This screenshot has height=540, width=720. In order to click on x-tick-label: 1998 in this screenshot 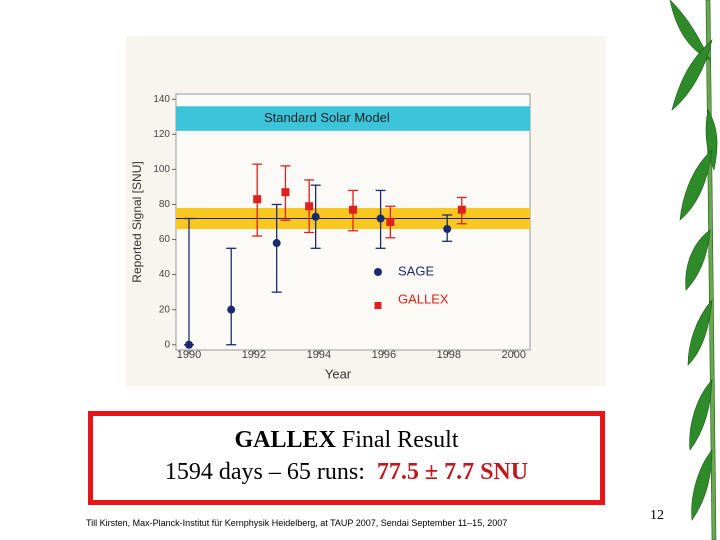, I will do `click(449, 355)`.